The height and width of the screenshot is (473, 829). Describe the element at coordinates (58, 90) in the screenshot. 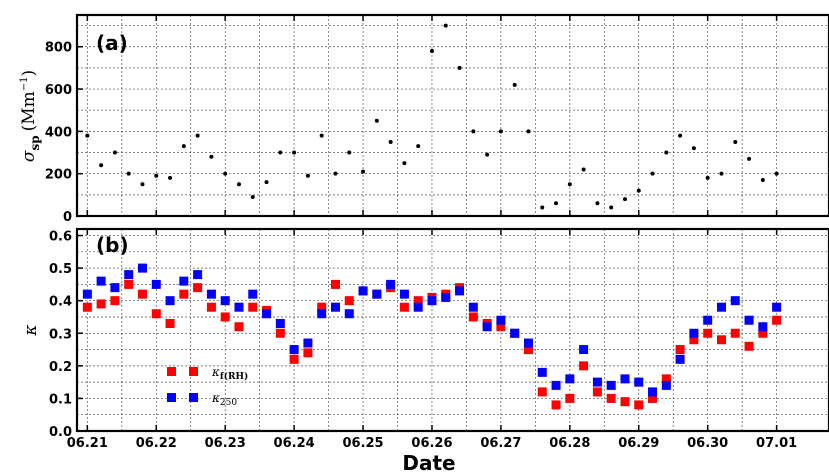

I see `panel-a-y-tick-label: 600` at that location.